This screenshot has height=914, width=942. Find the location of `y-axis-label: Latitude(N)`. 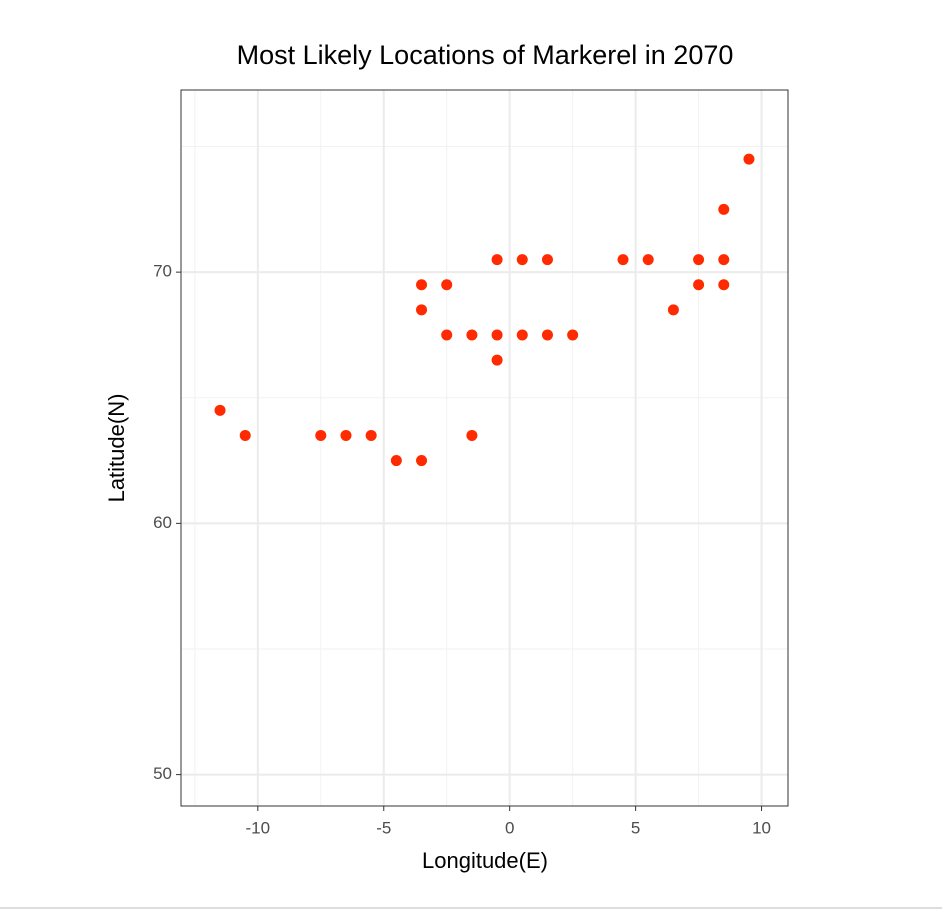

y-axis-label: Latitude(N) is located at coordinates (116, 448).